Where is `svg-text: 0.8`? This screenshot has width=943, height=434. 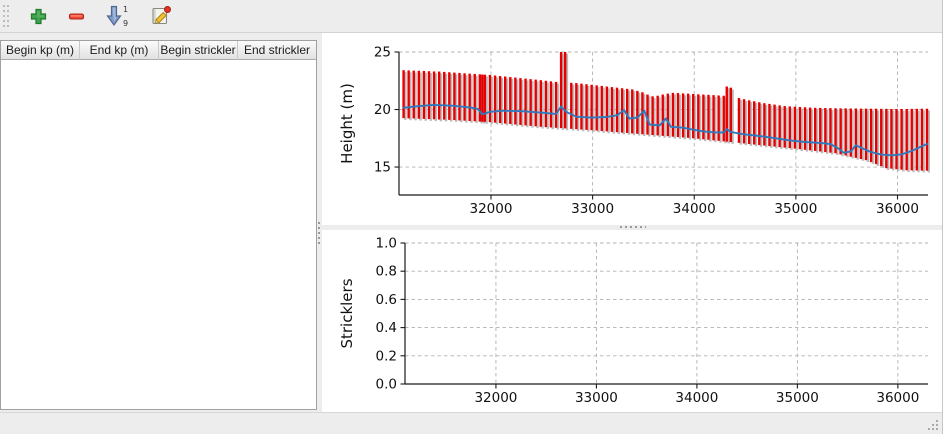 svg-text: 0.8 is located at coordinates (386, 272).